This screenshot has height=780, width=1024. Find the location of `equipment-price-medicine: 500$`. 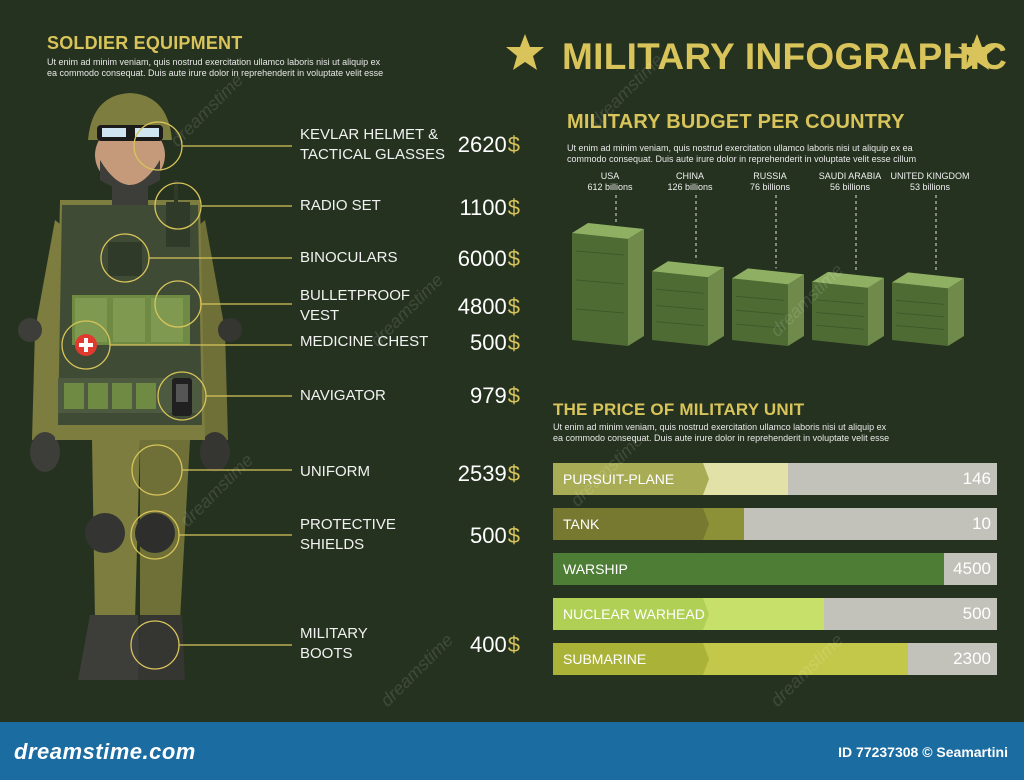

equipment-price-medicine: 500$ is located at coordinates (495, 342).